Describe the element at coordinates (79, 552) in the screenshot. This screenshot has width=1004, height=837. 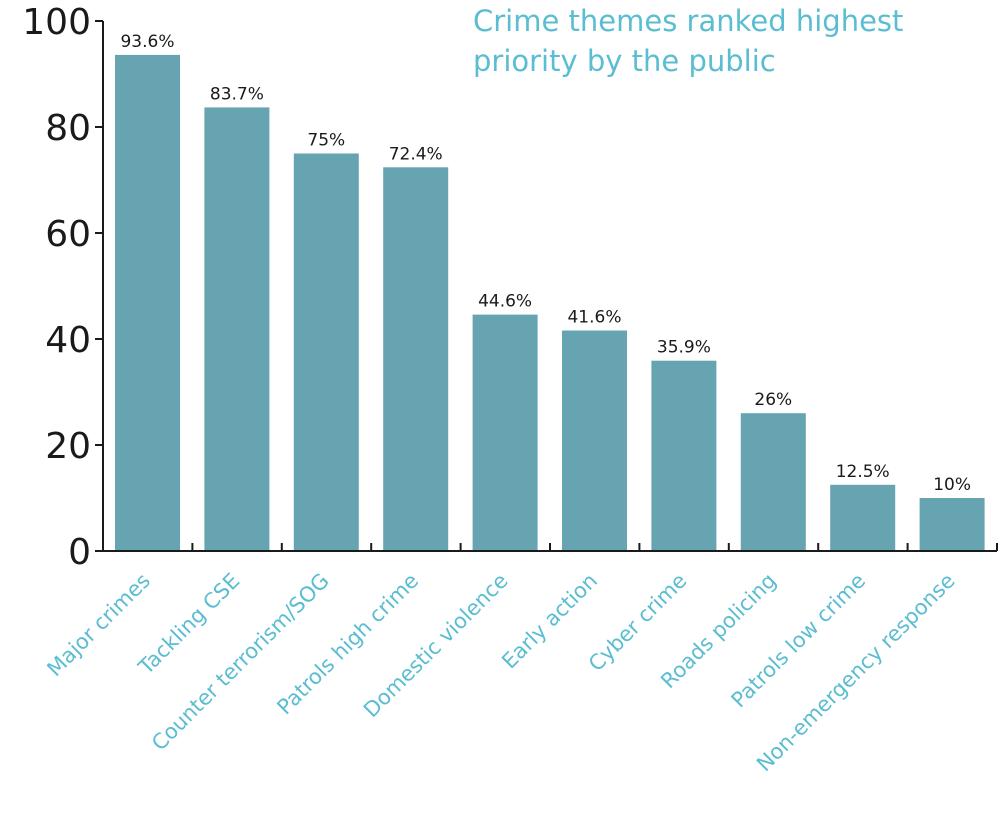
I see `y-tick-label: 0` at that location.